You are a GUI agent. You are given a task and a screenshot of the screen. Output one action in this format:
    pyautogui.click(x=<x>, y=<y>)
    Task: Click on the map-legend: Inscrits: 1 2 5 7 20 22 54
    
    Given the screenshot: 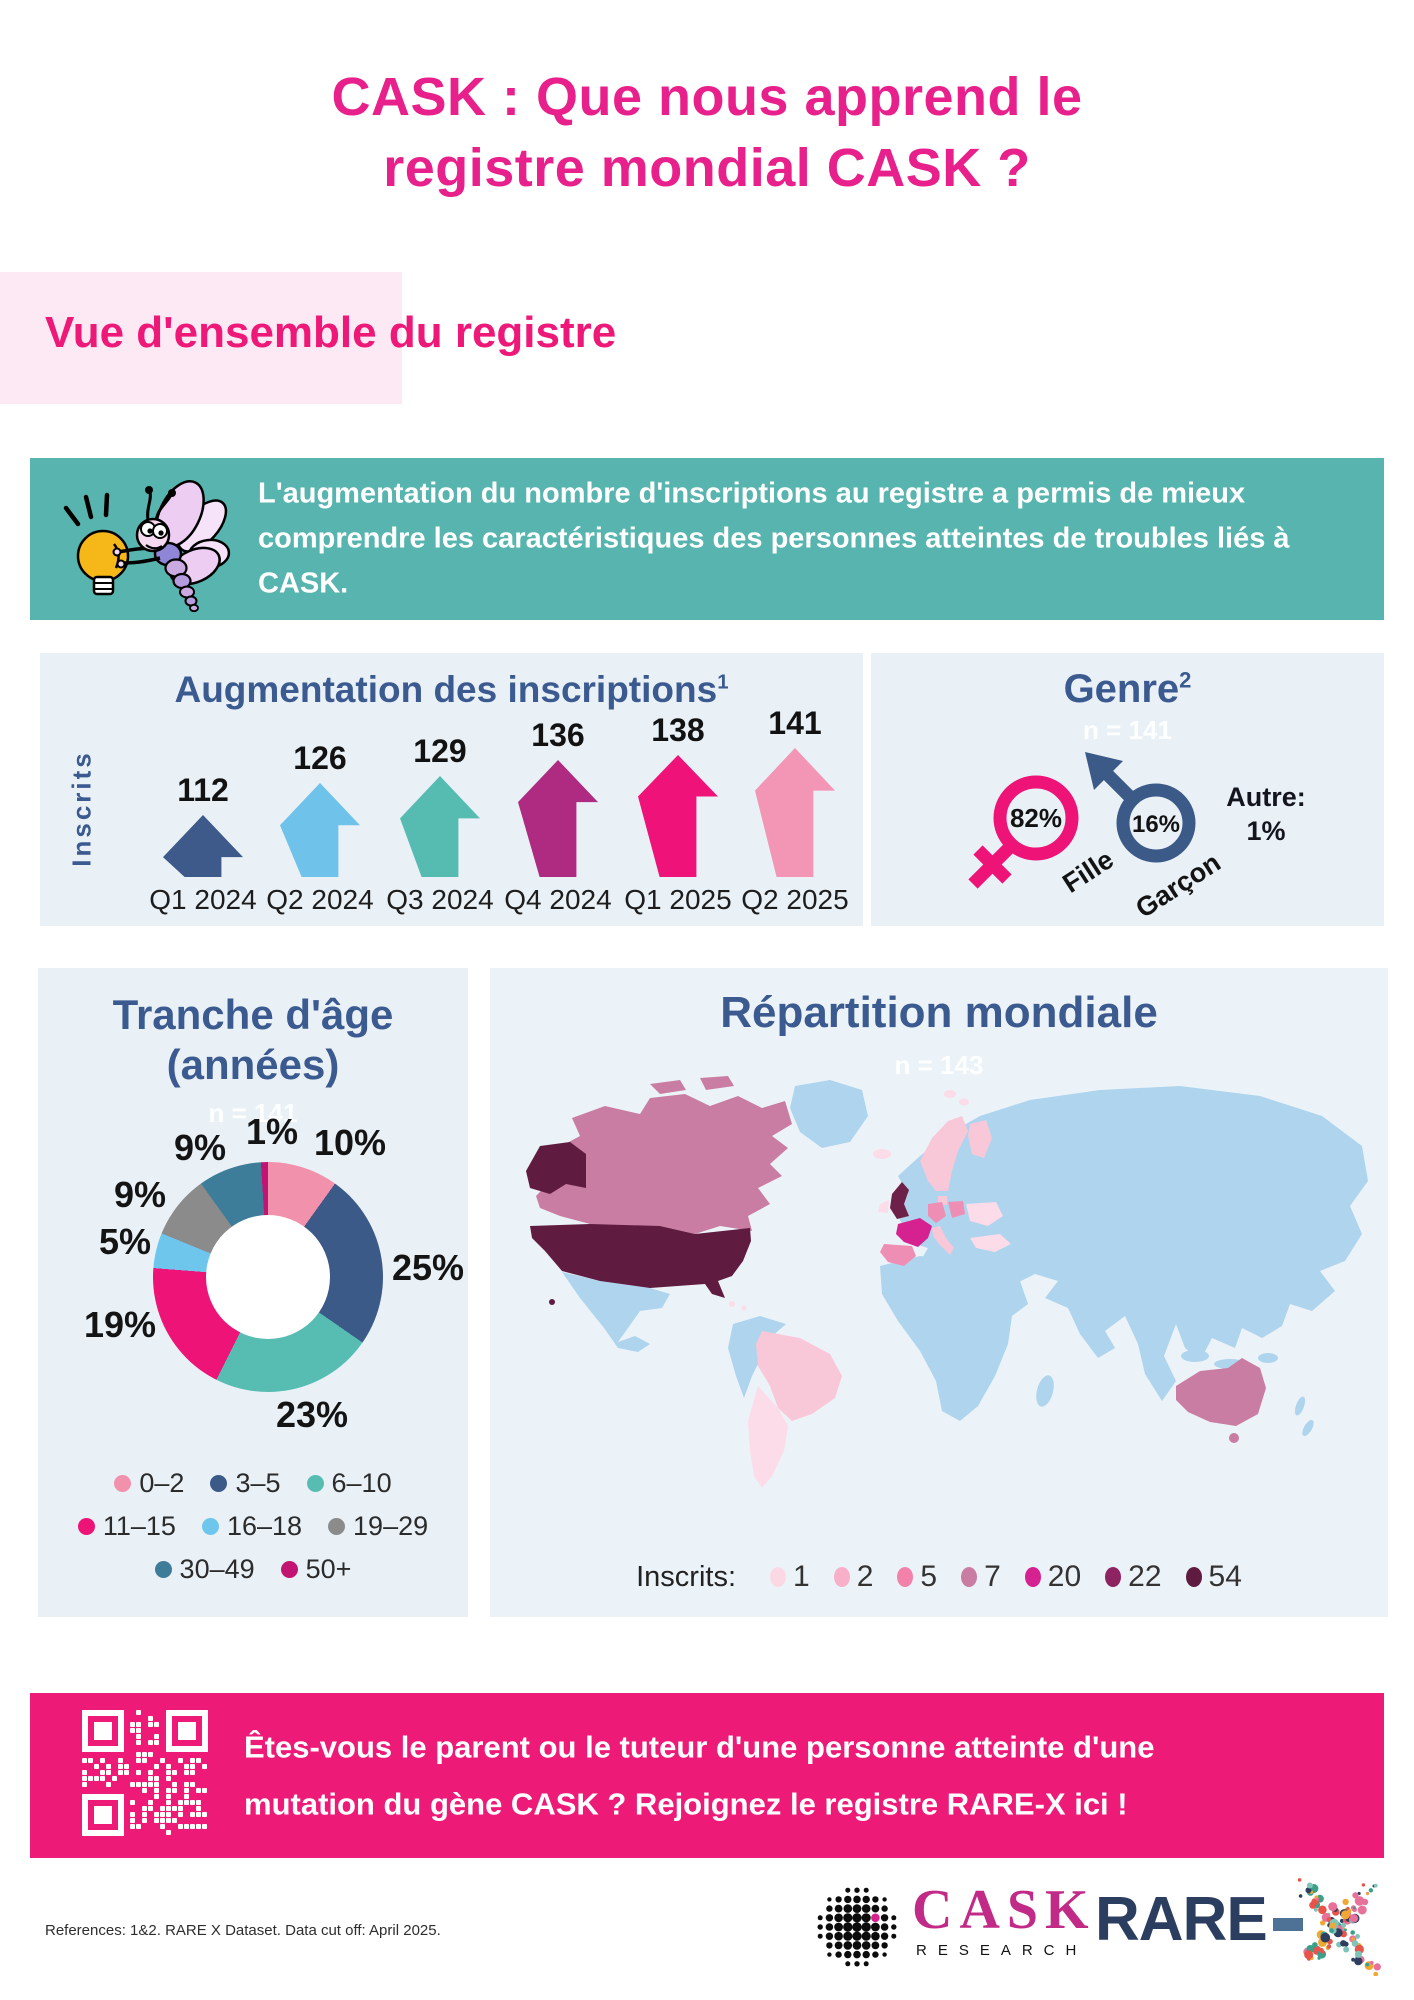 What is the action you would take?
    pyautogui.click(x=939, y=1577)
    